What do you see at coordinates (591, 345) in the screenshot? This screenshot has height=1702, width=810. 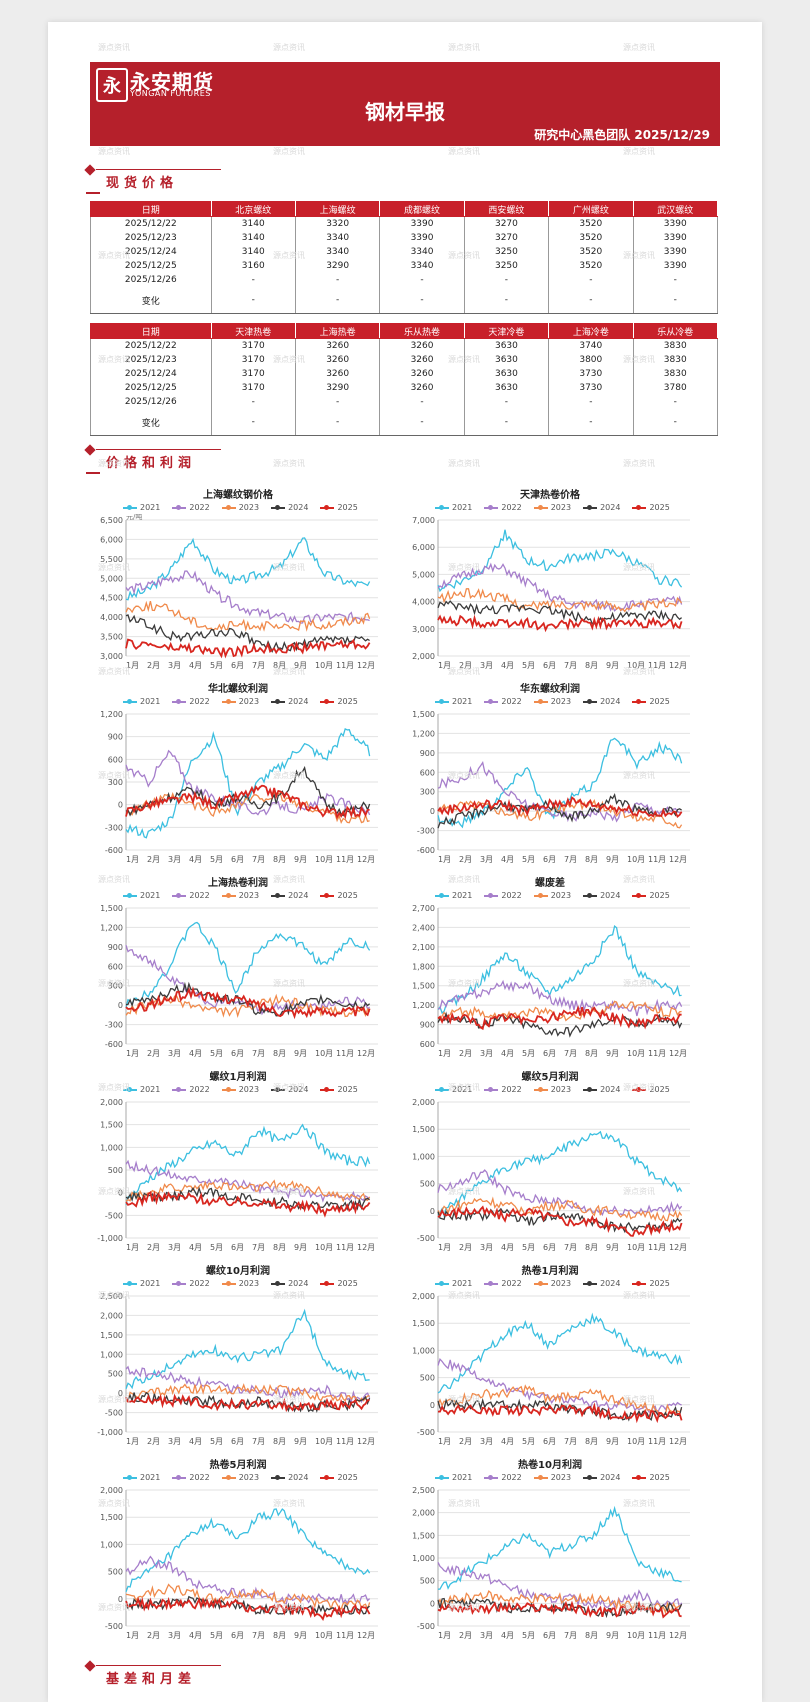 I see `table-cell: 3740` at bounding box center [591, 345].